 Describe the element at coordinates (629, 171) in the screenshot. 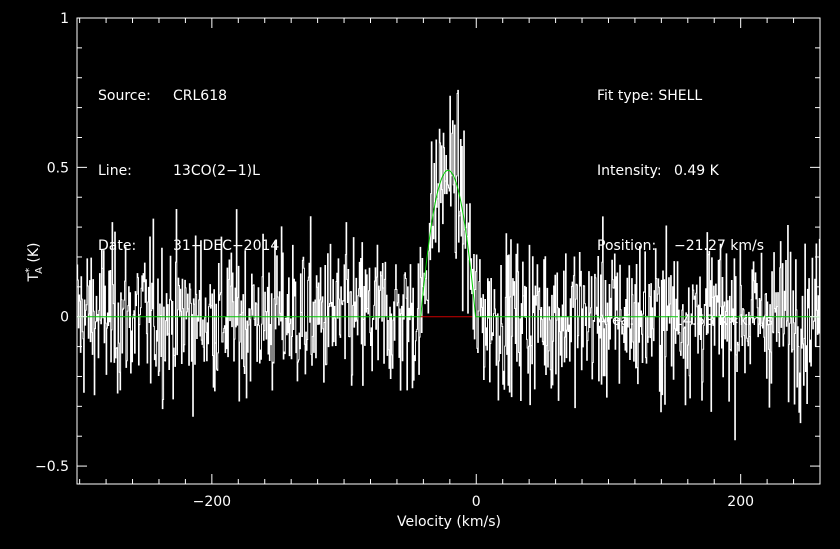

I see `intensity-label: Intensity:` at that location.